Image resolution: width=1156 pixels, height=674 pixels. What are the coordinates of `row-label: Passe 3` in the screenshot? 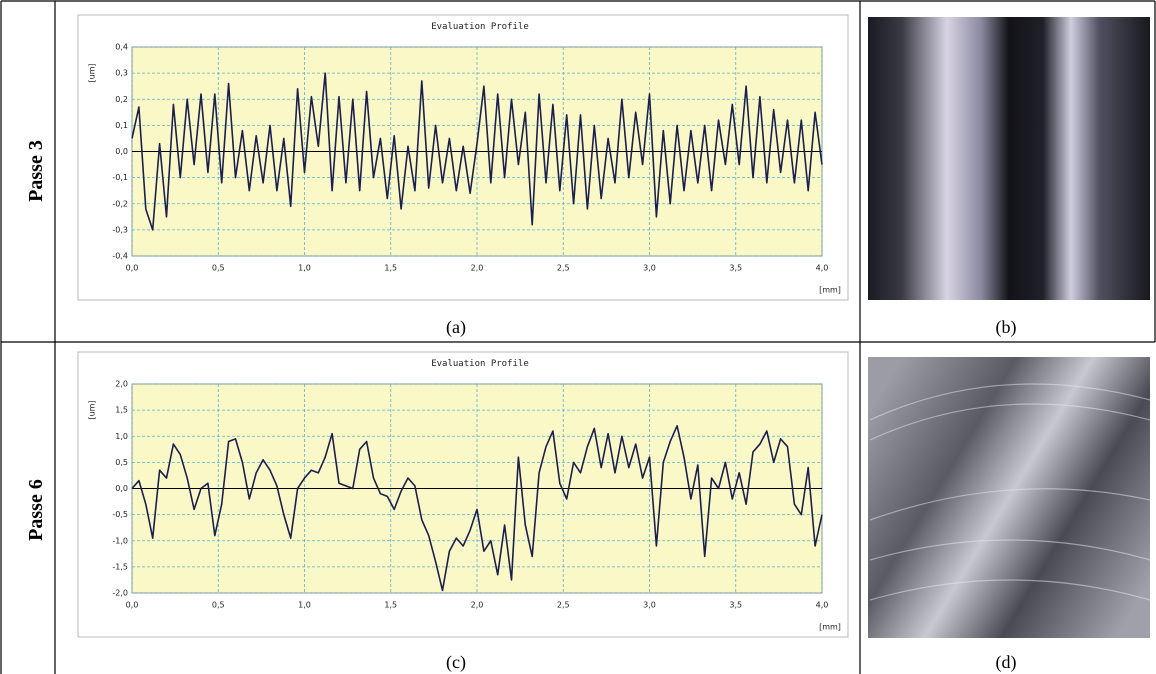 It's located at (36, 171).